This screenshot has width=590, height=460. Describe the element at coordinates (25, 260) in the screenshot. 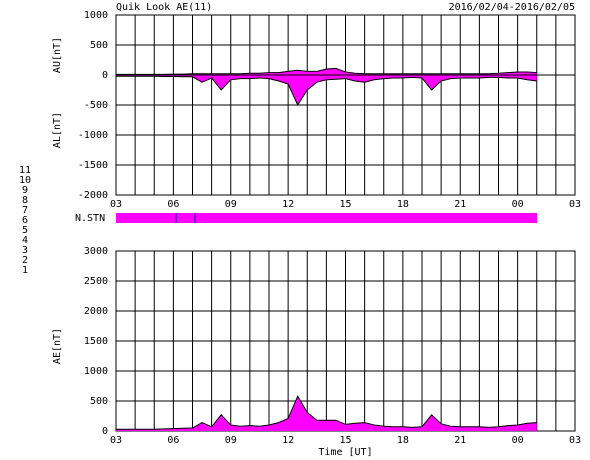

I see `station-legend-entry: 2` at that location.